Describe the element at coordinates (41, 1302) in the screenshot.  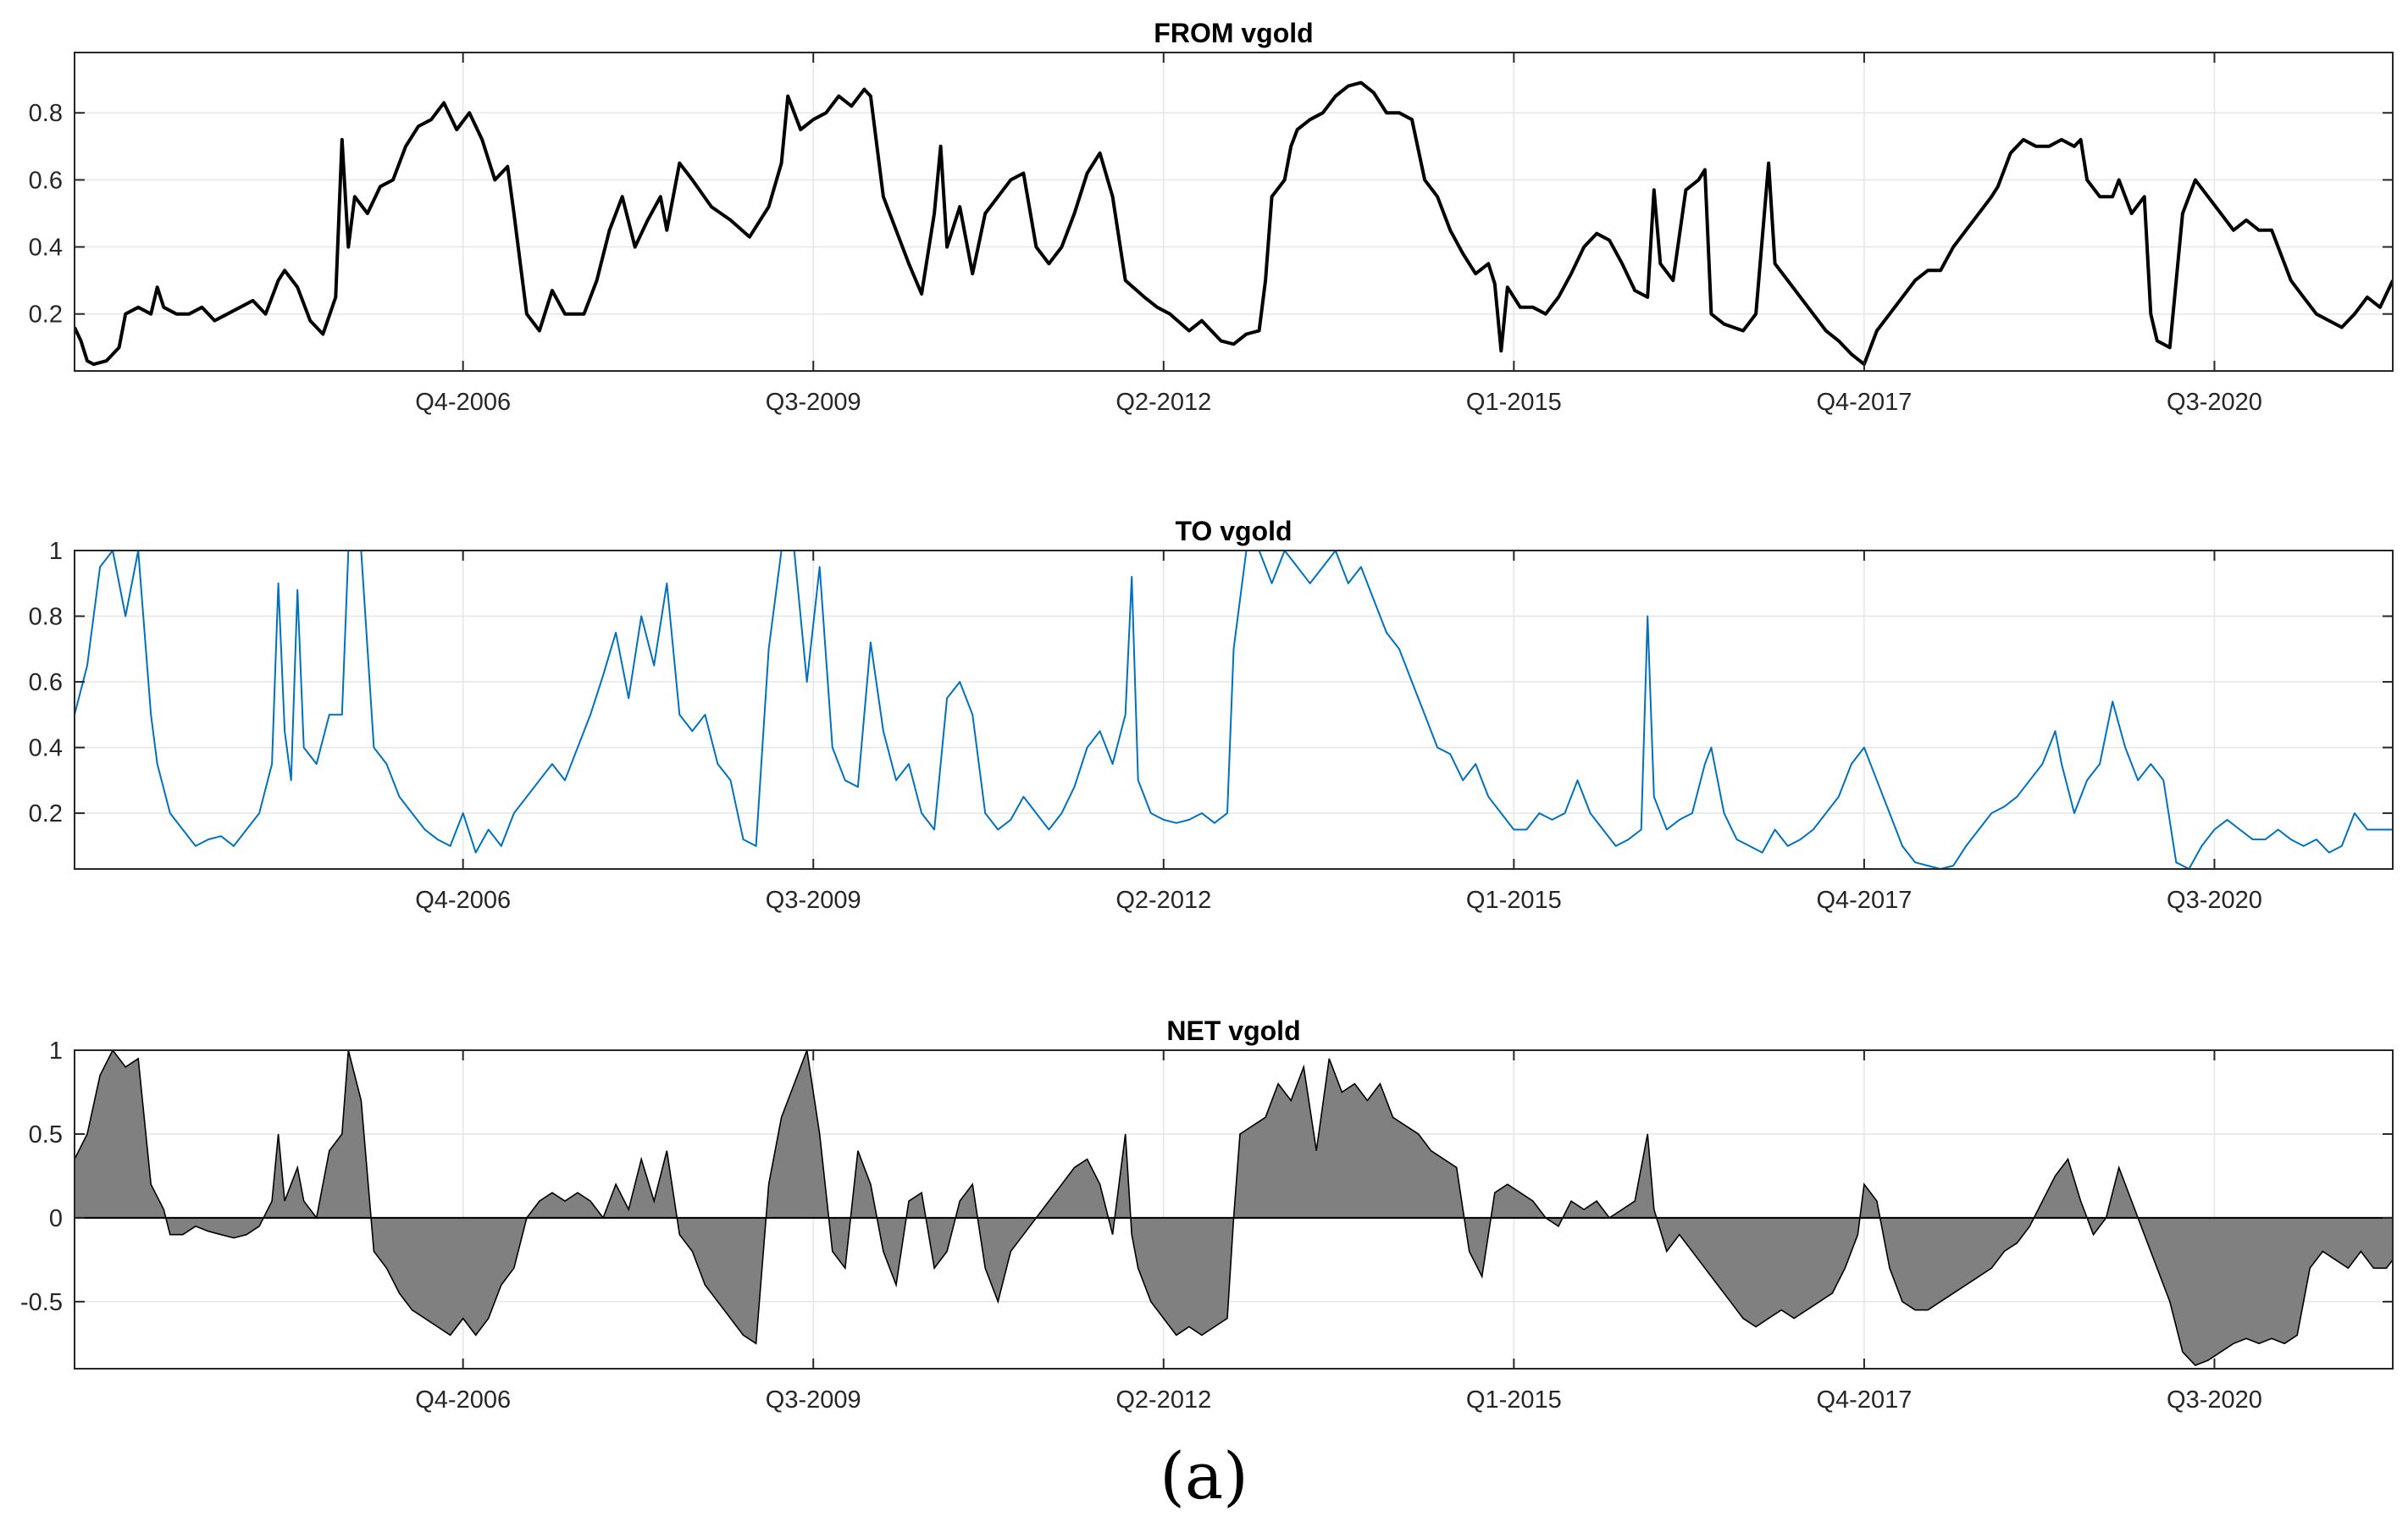
I see `y-tick-label: -0.5` at that location.